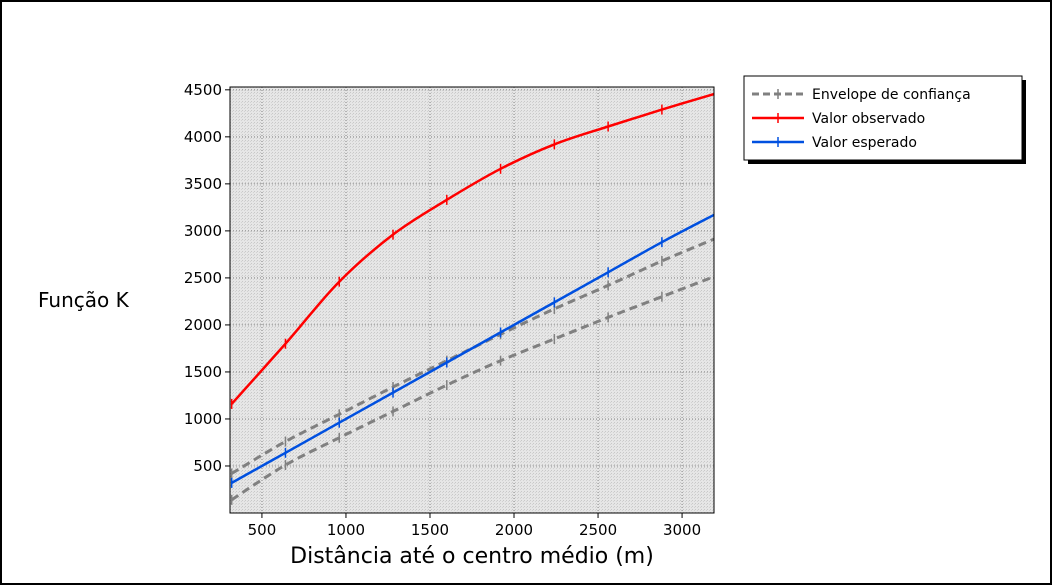  Describe the element at coordinates (84, 300) in the screenshot. I see `y-axis-title: Função K` at that location.